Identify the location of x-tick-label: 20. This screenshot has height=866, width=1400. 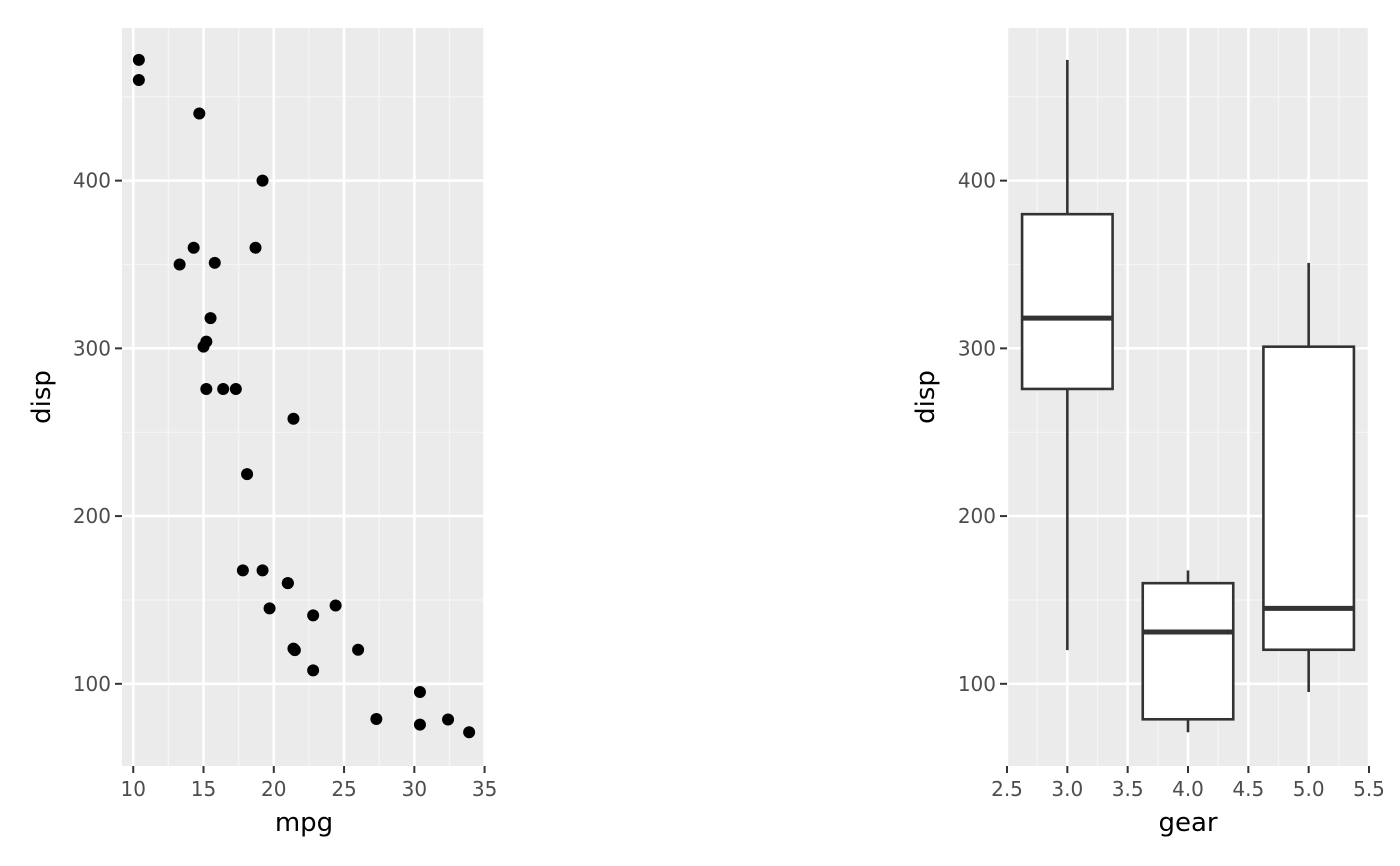
(273, 789).